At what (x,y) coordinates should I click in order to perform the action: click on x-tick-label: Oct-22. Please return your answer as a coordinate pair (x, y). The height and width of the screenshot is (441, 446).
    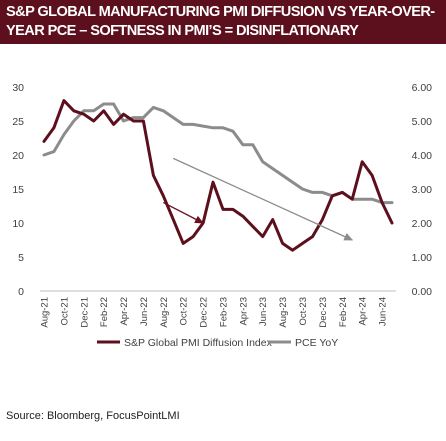
    Looking at the image, I should click on (184, 311).